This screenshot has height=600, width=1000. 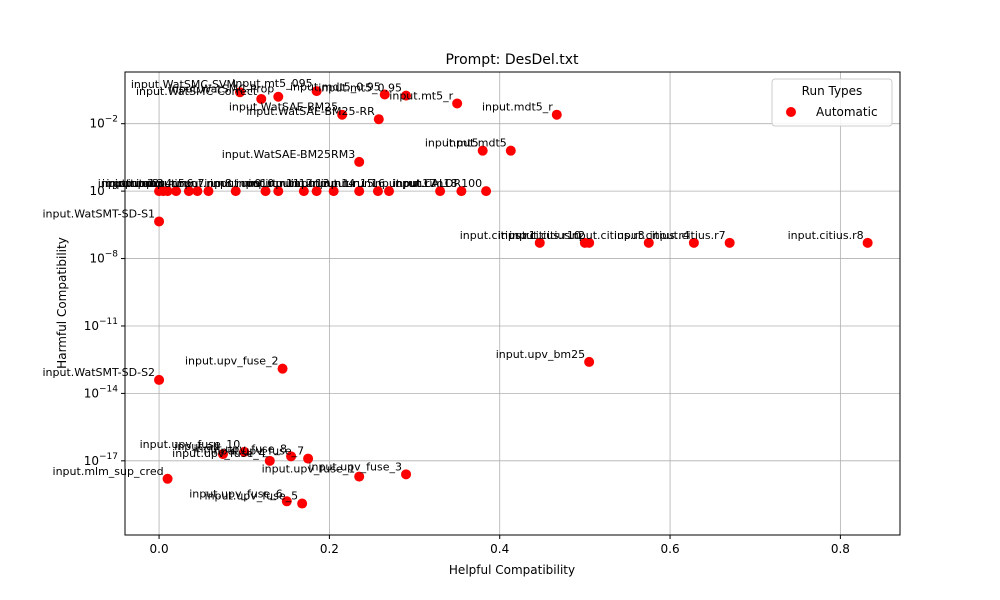 What do you see at coordinates (130, 183) in the screenshot?
I see `point-label: input.run2` at bounding box center [130, 183].